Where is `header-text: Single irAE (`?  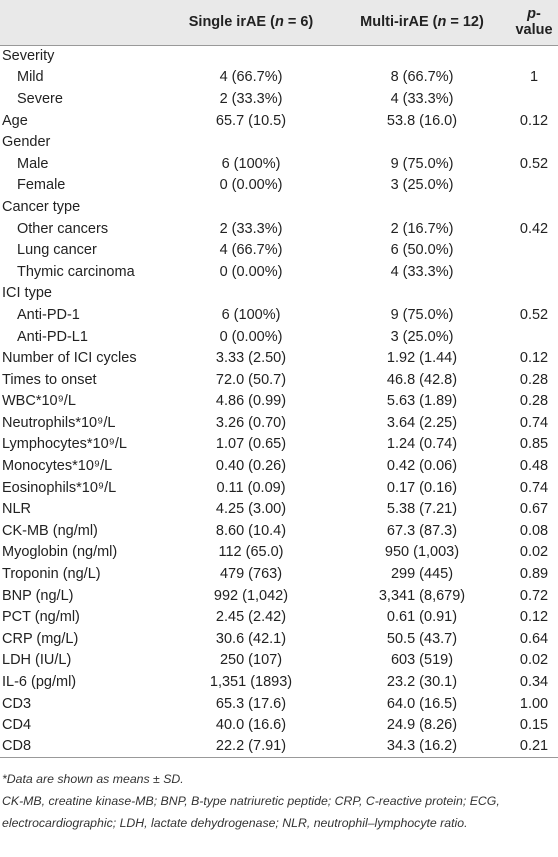
header-text: Single irAE ( is located at coordinates (231, 22).